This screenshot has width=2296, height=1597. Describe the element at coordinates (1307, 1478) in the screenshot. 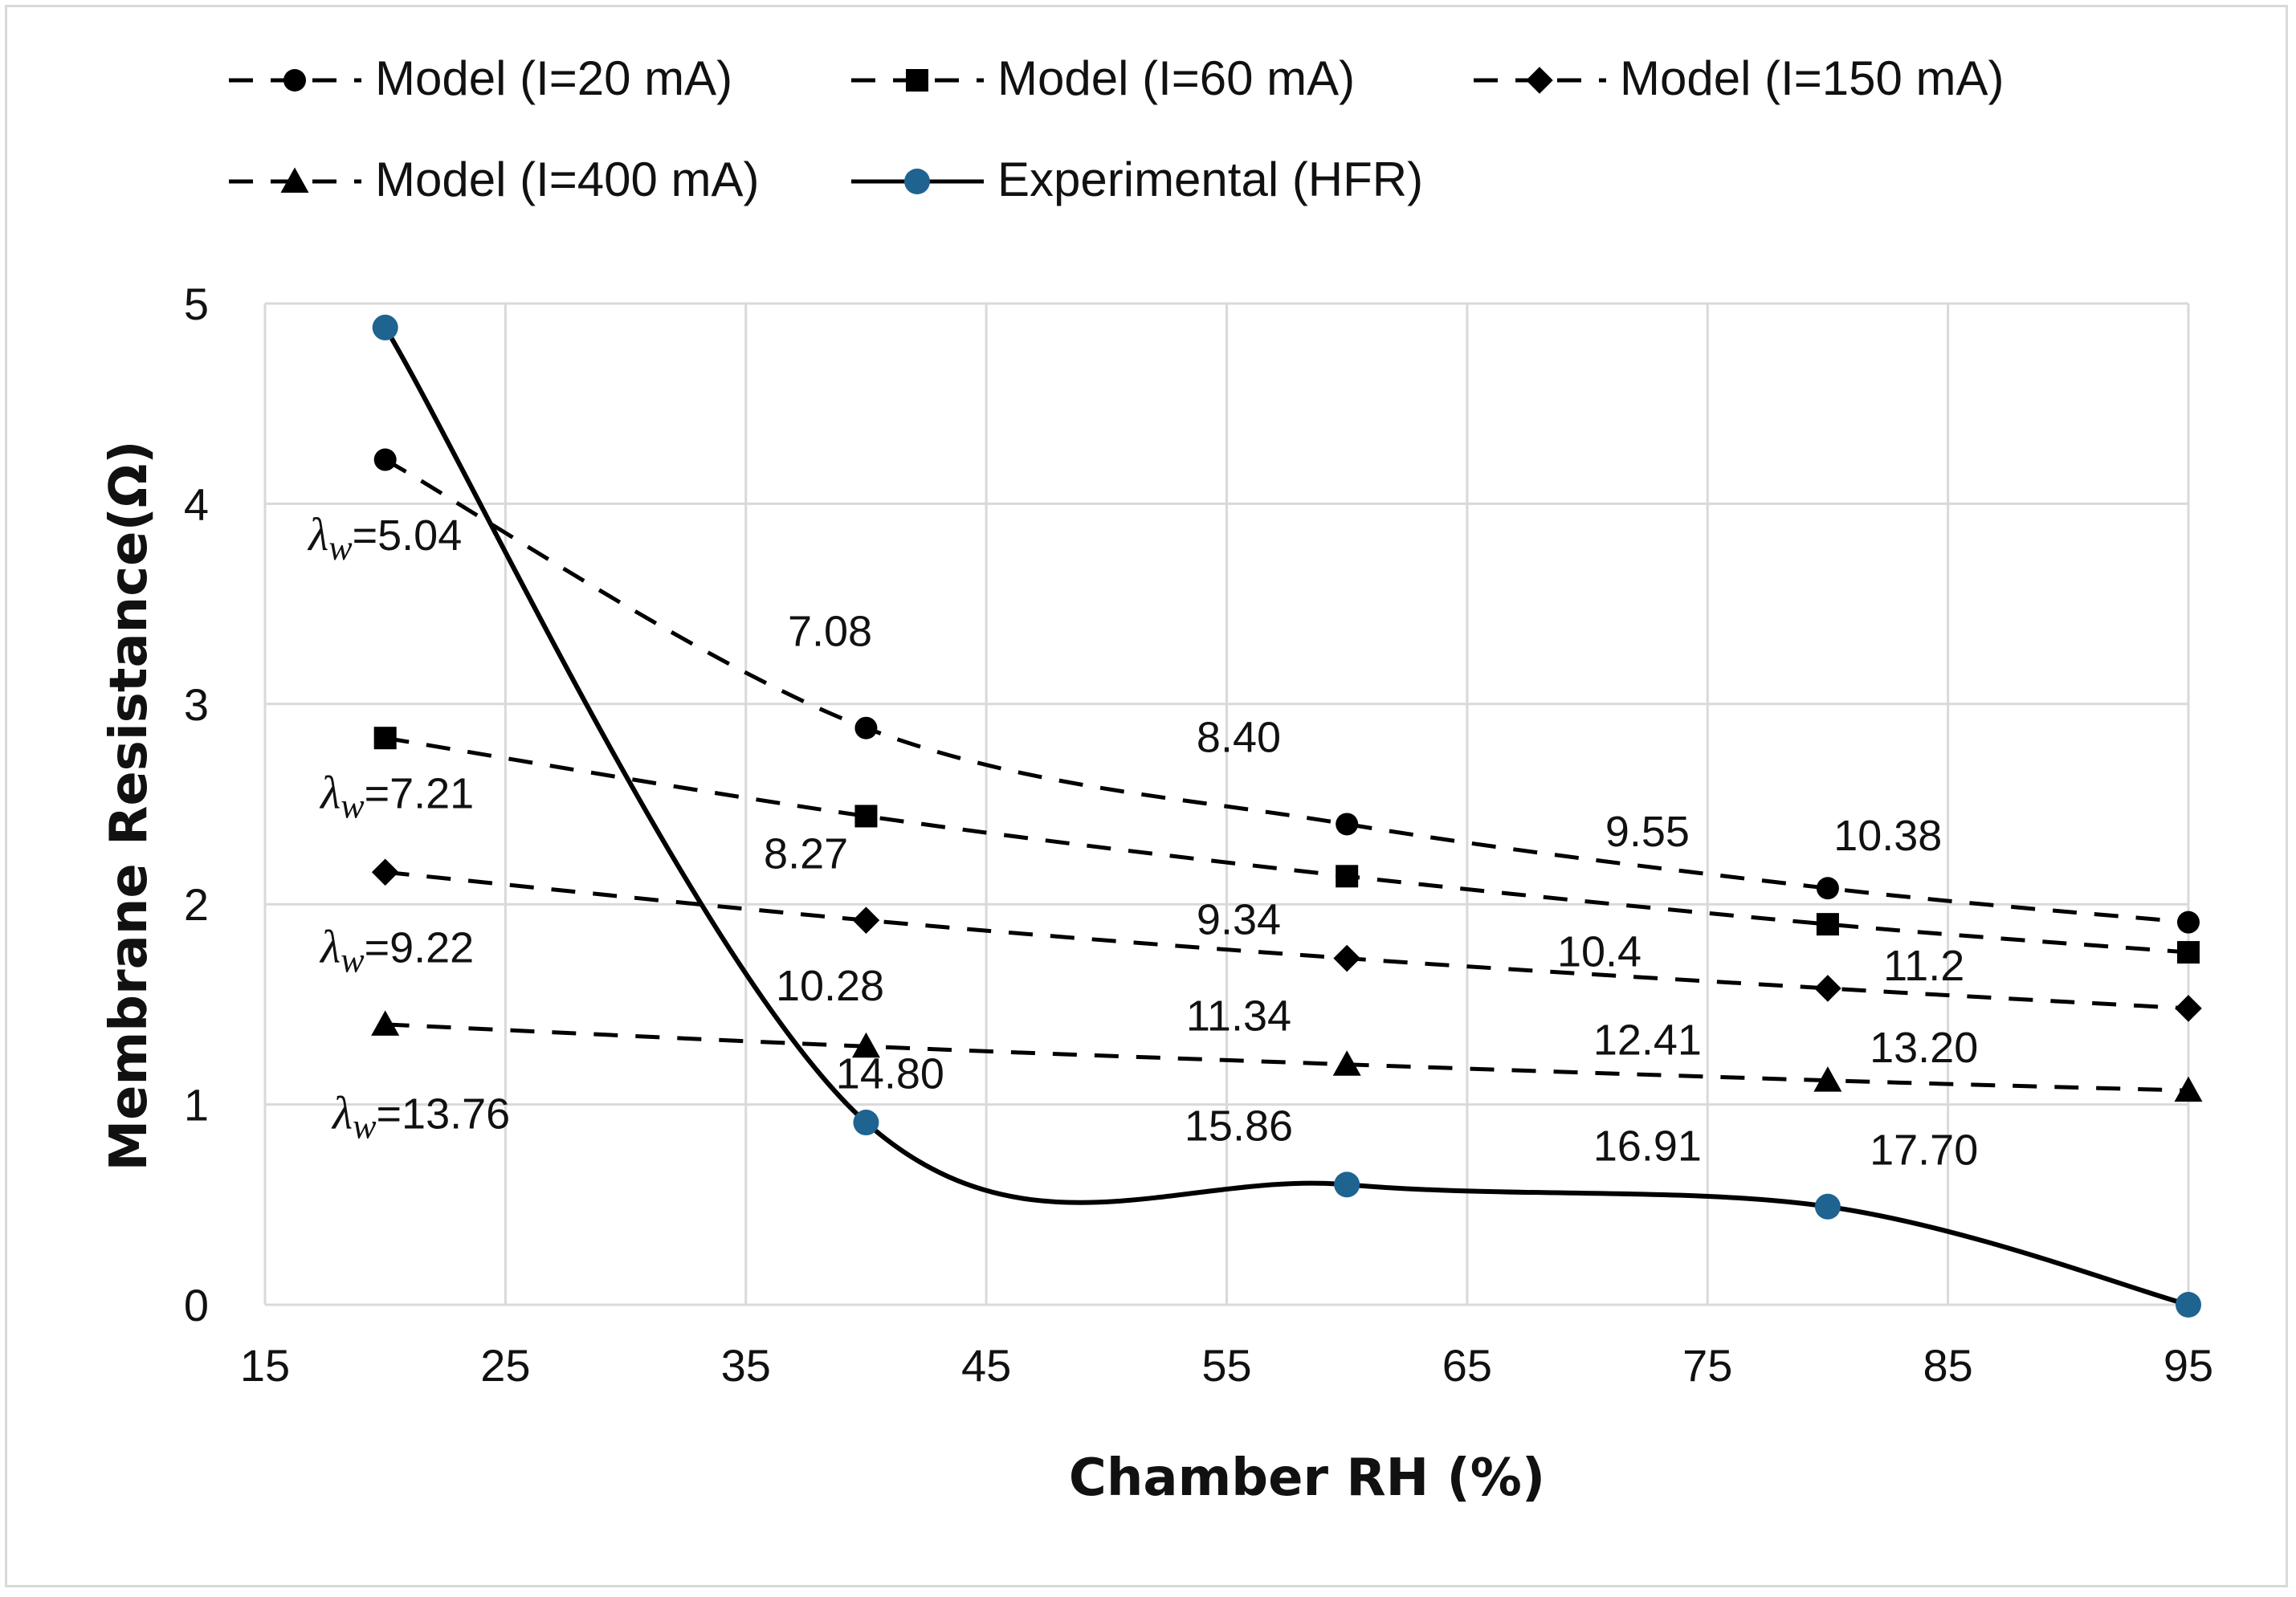

I see `x-axis-title: Chamber RH (%)` at that location.